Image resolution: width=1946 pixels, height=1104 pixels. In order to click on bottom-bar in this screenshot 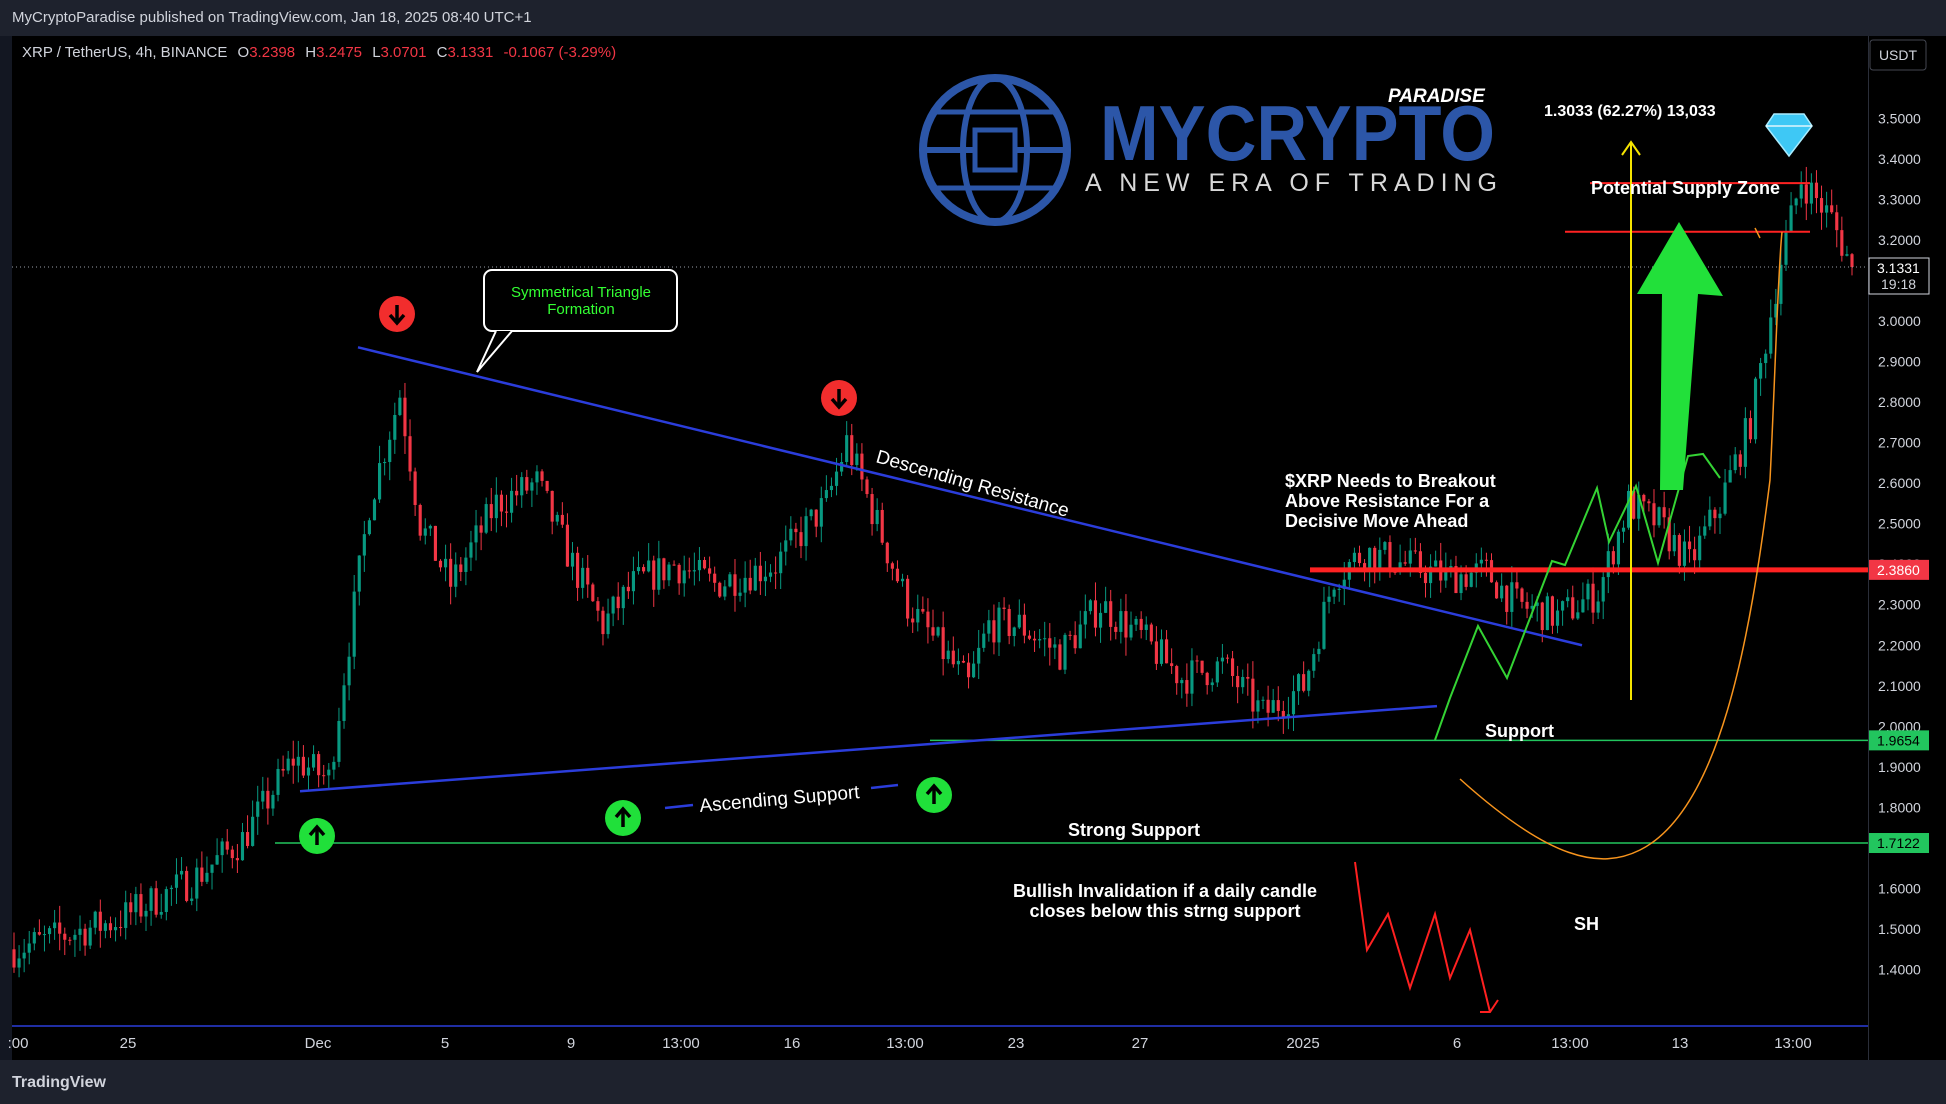, I will do `click(973, 1082)`.